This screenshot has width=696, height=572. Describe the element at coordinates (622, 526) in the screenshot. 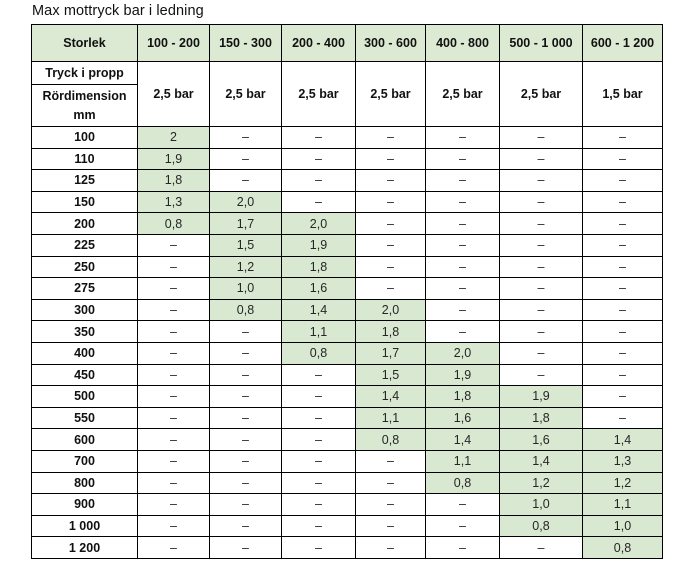

I see `pressure-value: 1,0` at that location.